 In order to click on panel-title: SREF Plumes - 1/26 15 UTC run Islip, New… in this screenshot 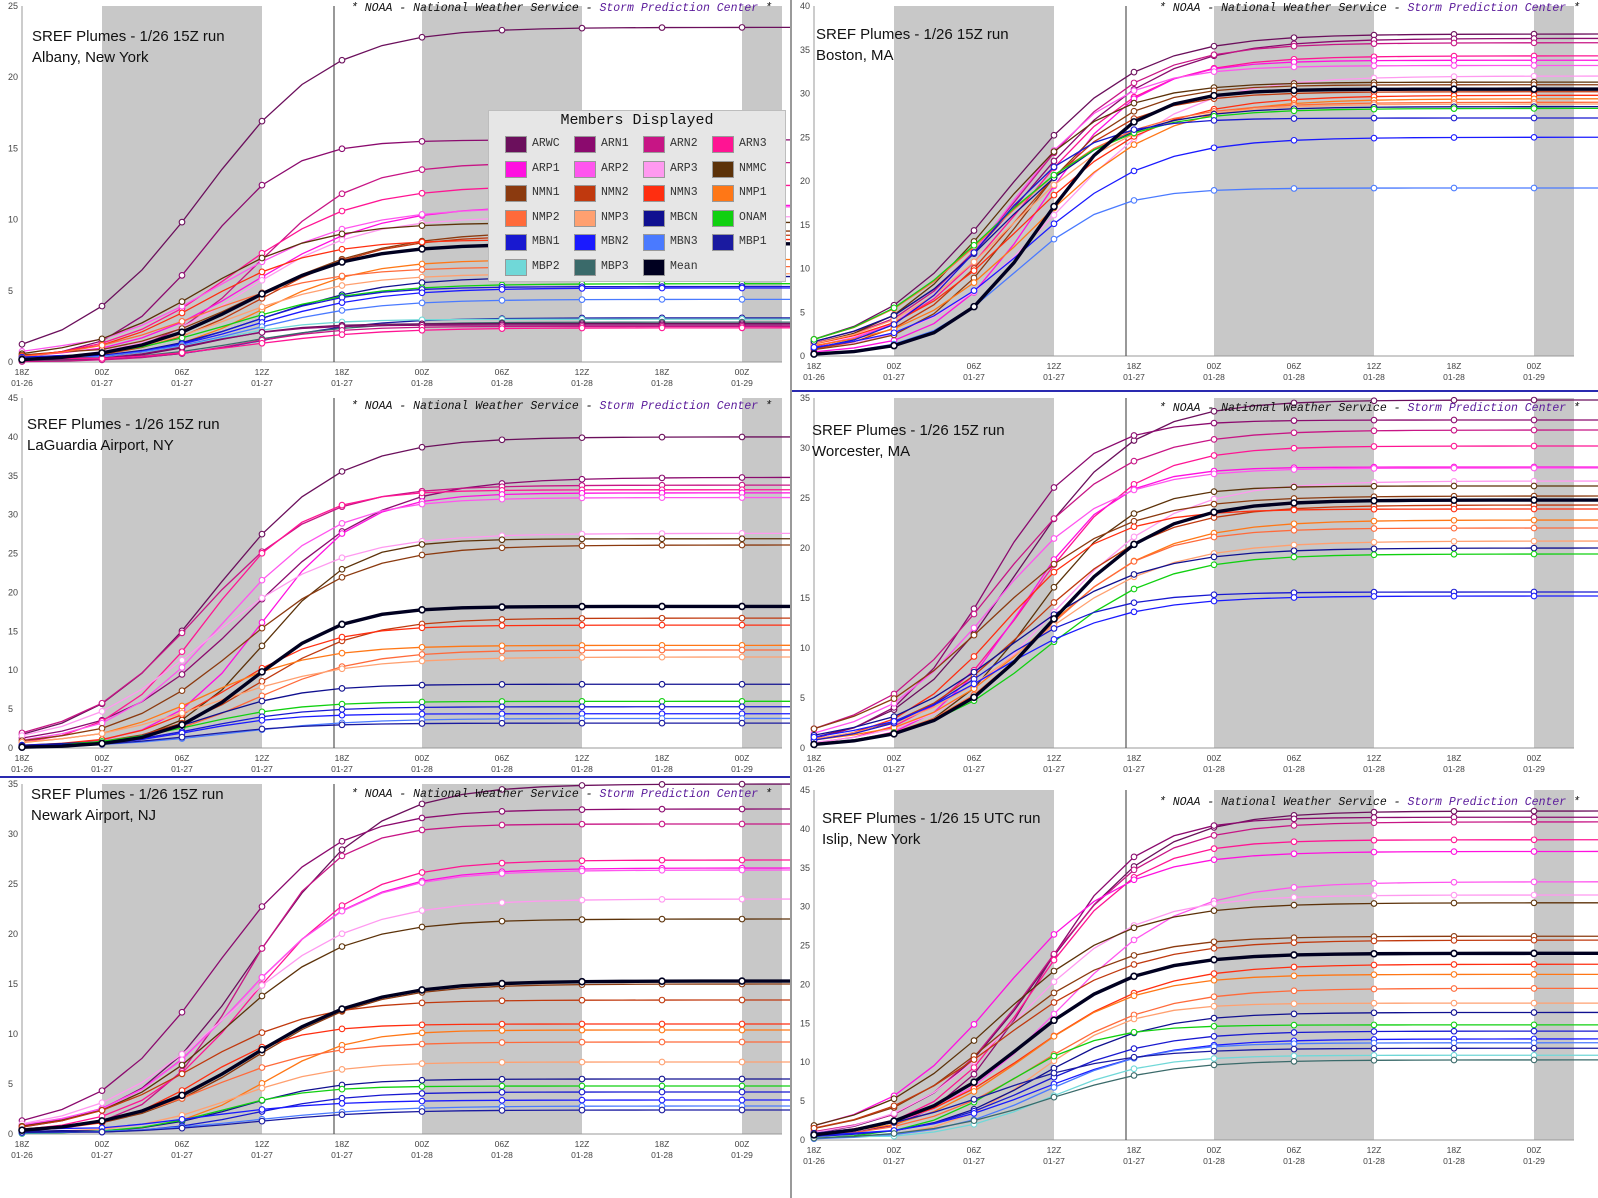, I will do `click(931, 829)`.